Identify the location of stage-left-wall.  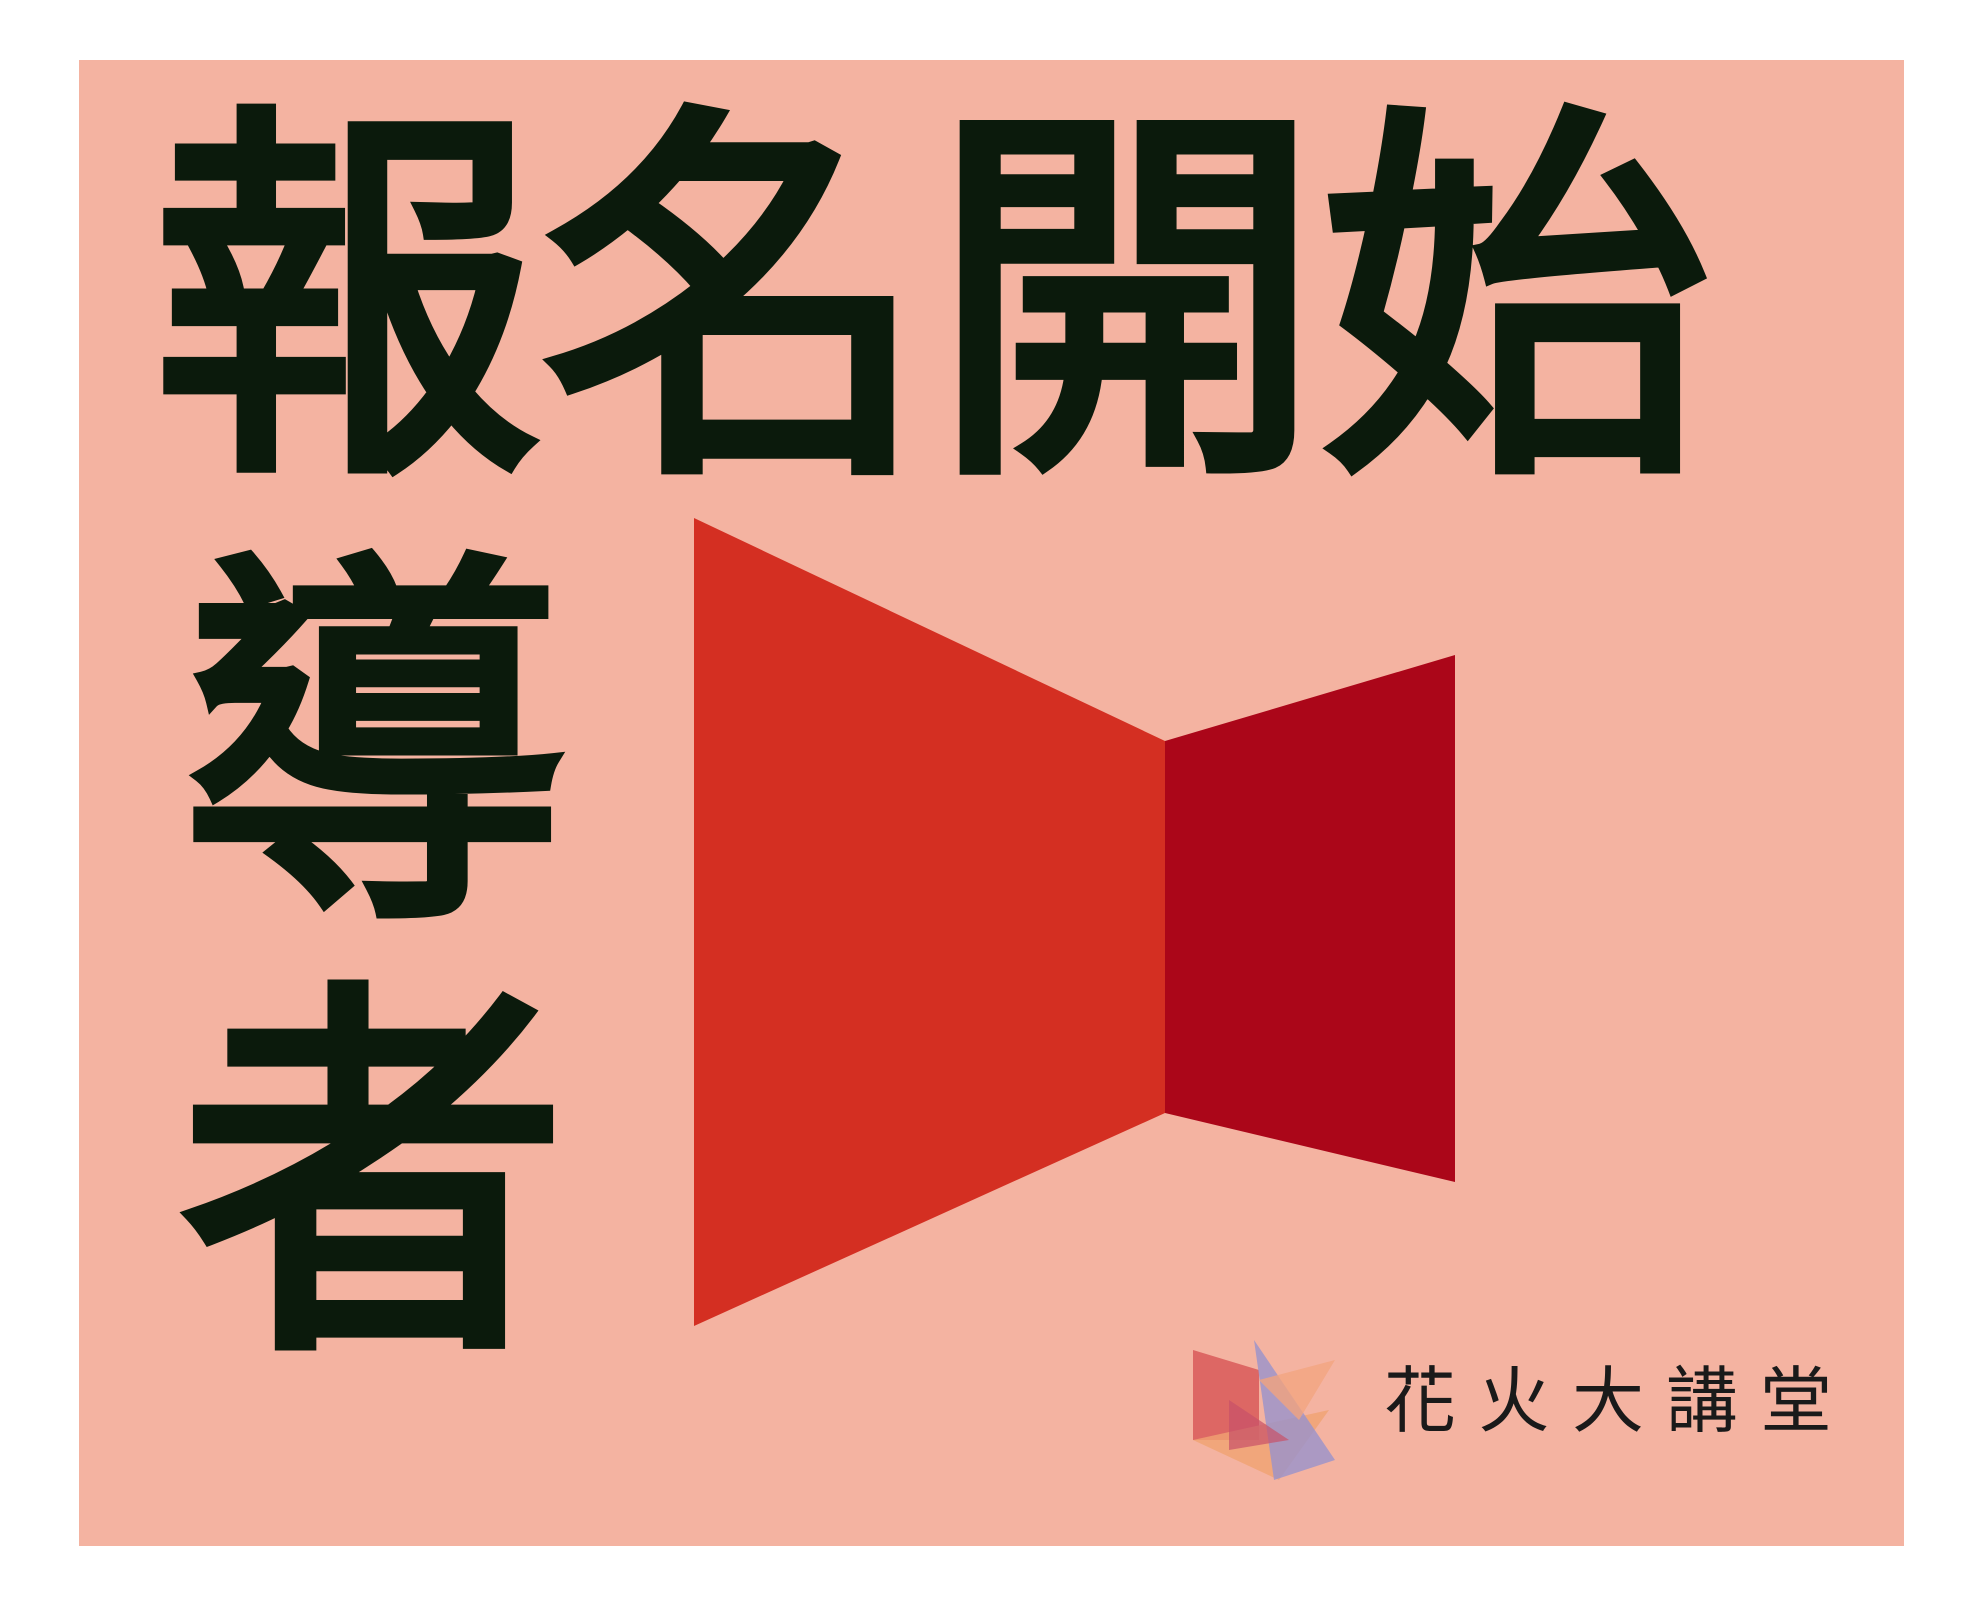
(929, 922).